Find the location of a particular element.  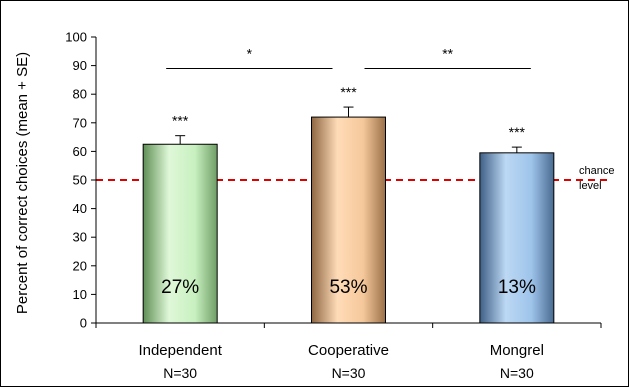

bar-inner-label: 27% is located at coordinates (180, 287).